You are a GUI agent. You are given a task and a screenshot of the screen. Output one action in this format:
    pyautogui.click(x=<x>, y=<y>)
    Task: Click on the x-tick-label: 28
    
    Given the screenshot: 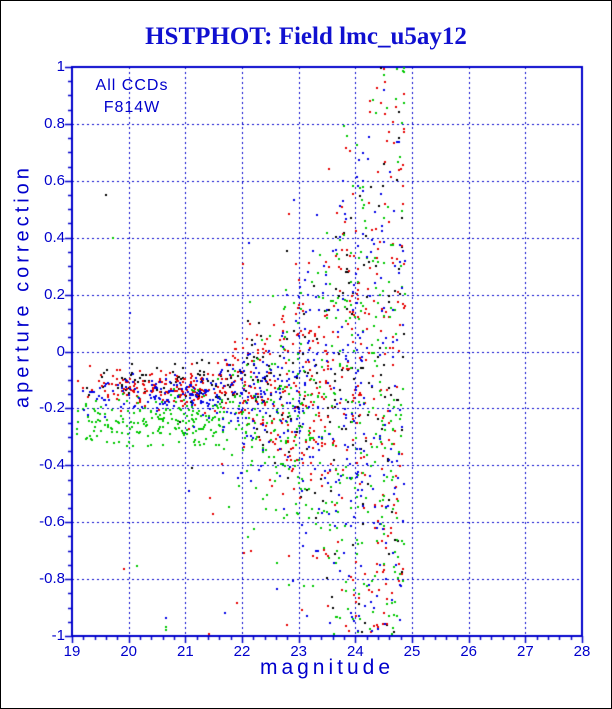 What is the action you would take?
    pyautogui.click(x=582, y=651)
    